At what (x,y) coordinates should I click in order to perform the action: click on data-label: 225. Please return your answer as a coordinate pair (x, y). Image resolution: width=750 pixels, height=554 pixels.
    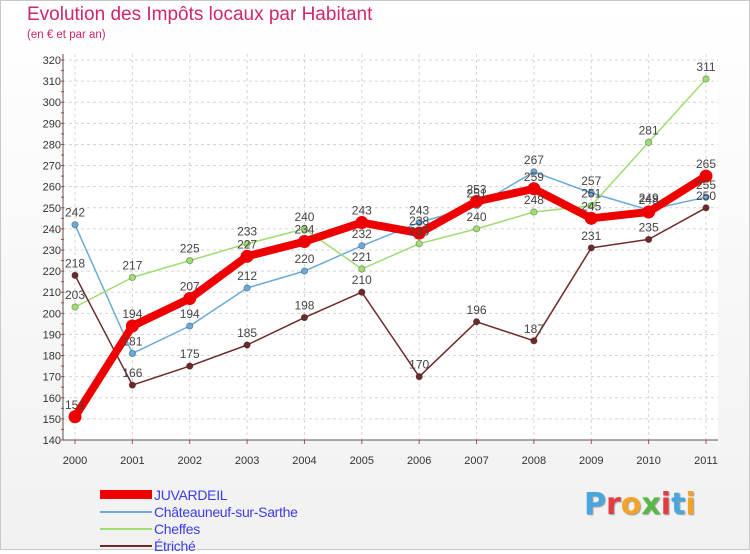
    Looking at the image, I should click on (190, 249).